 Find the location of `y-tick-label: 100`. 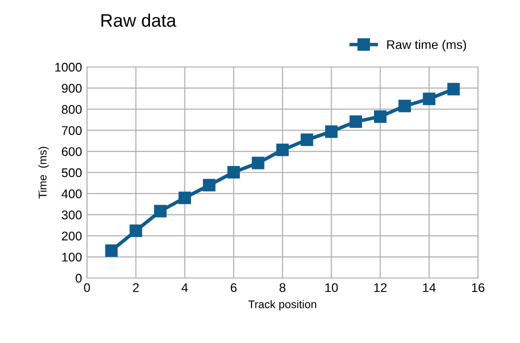

y-tick-label: 100 is located at coordinates (72, 257).